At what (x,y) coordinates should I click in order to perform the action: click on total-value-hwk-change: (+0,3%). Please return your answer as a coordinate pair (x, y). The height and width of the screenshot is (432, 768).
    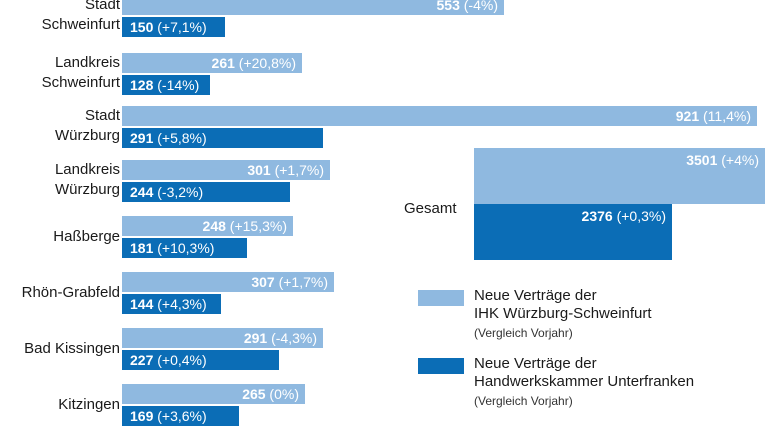
    Looking at the image, I should click on (641, 216).